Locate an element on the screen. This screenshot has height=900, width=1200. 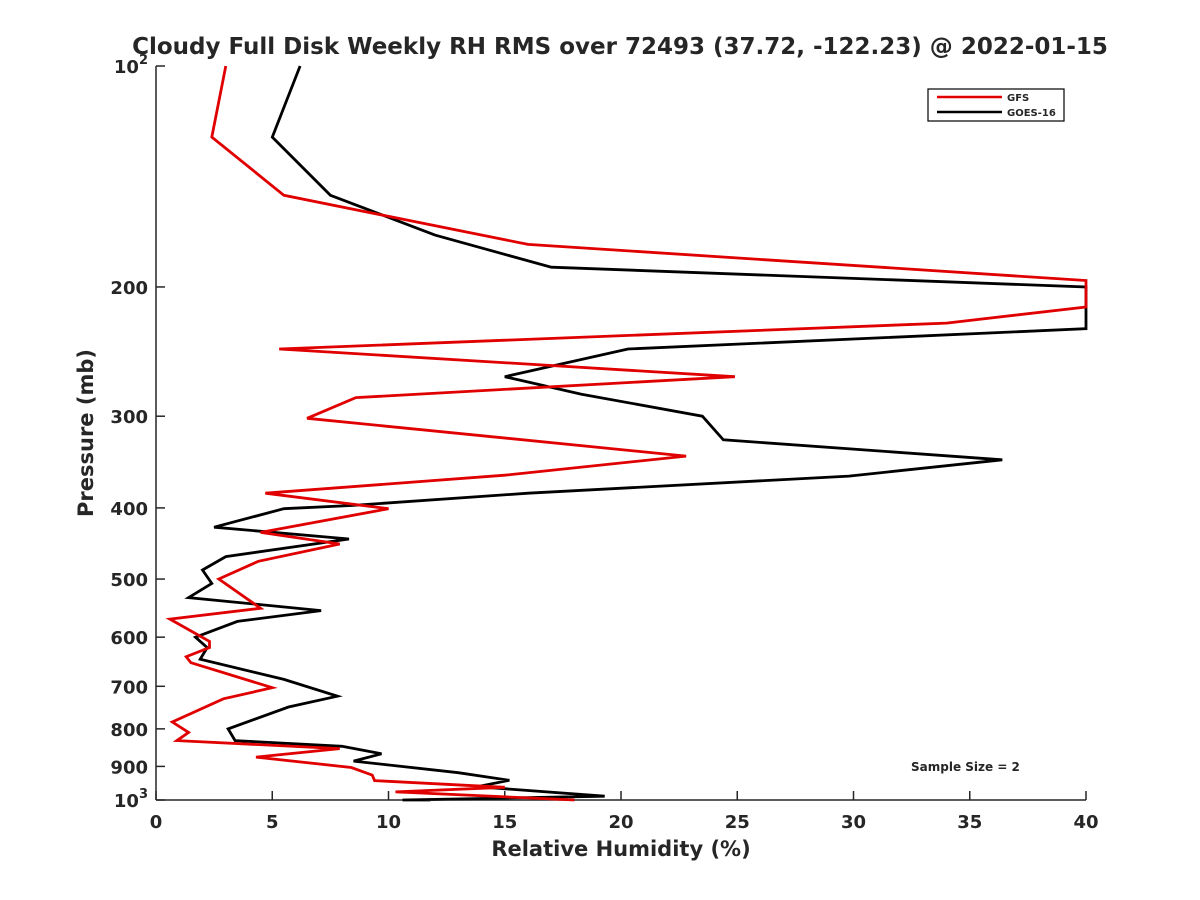
y-tick-label: 600 is located at coordinates (129, 638).